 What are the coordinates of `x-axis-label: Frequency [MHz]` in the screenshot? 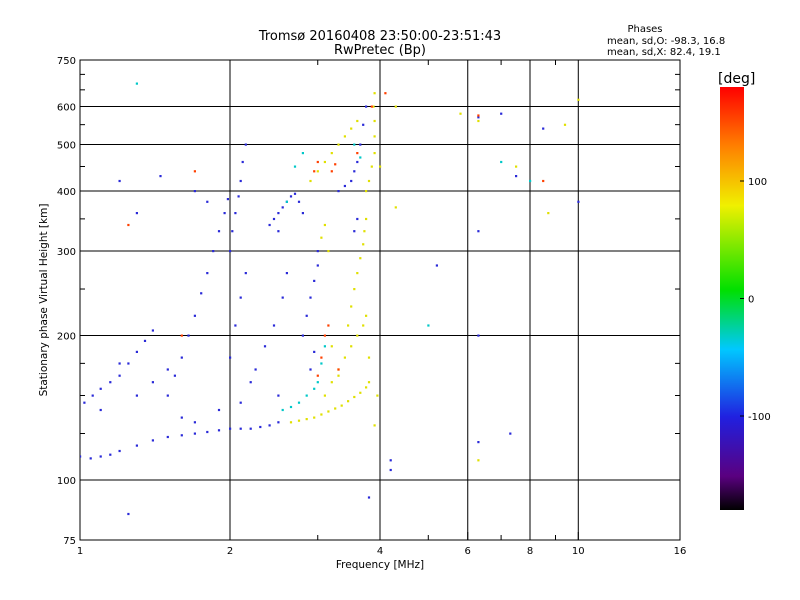 It's located at (380, 565).